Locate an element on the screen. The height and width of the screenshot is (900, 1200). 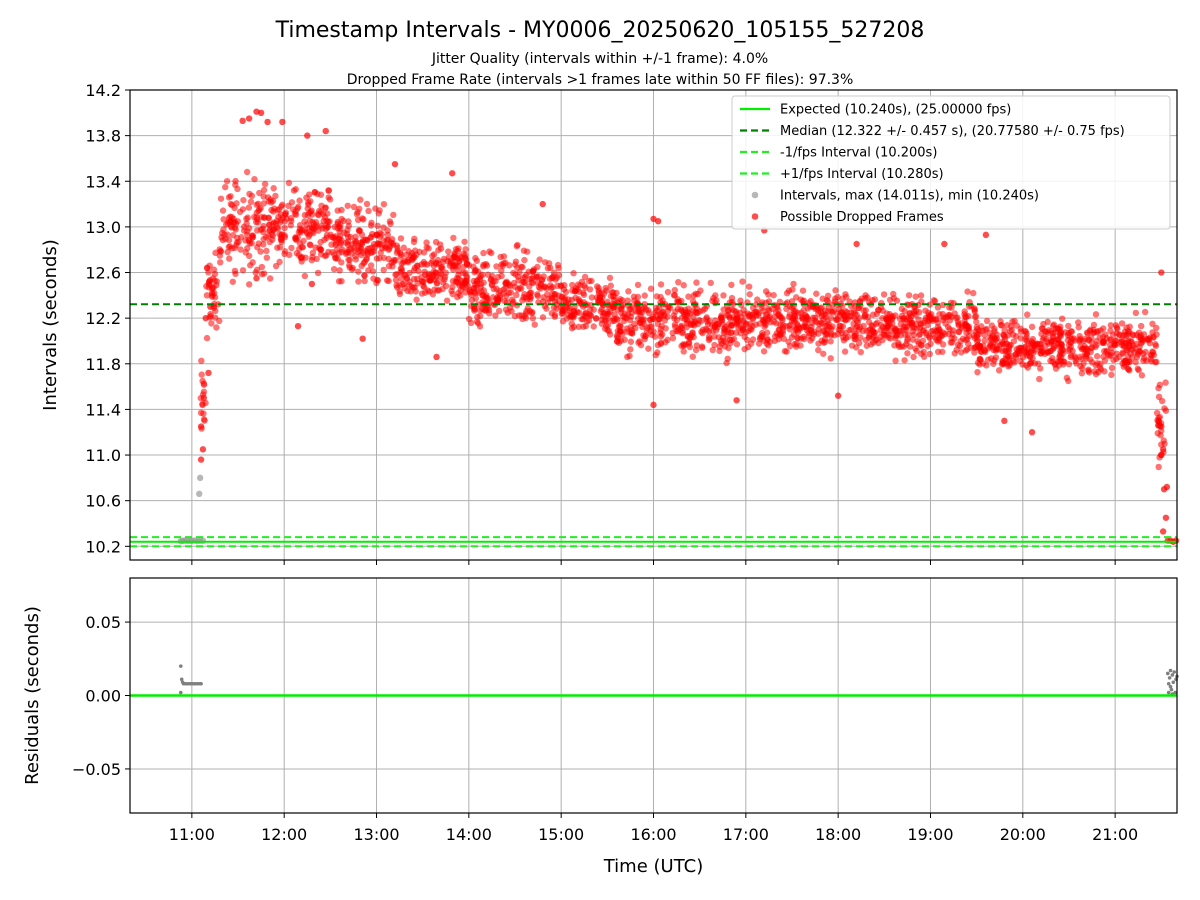
legend-box is located at coordinates (951, 162).